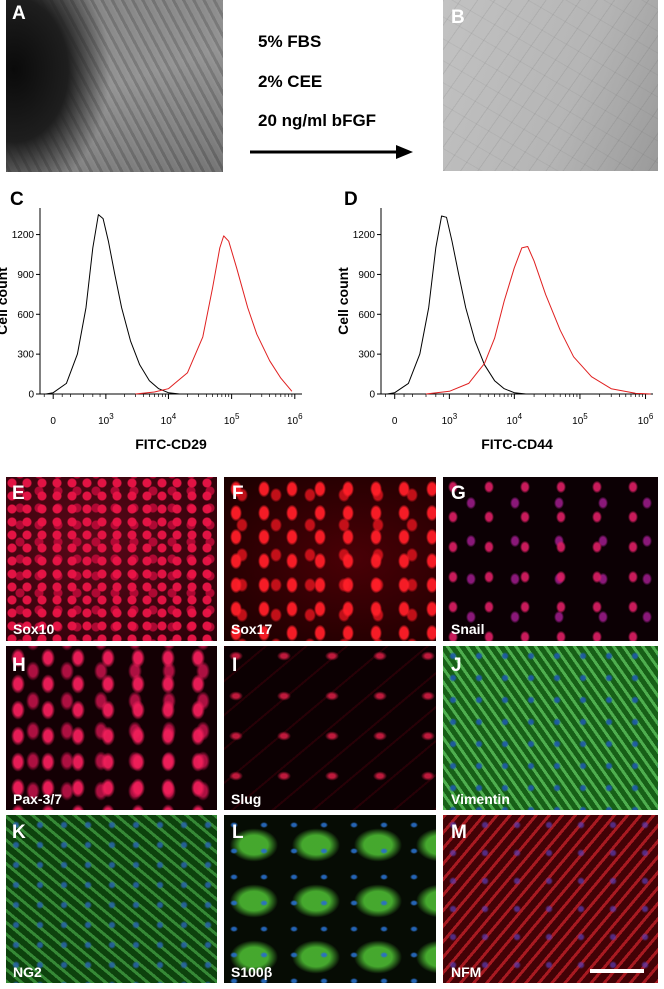 This screenshot has height=989, width=664. Describe the element at coordinates (18, 493) in the screenshot. I see `panel-label-e: E` at that location.